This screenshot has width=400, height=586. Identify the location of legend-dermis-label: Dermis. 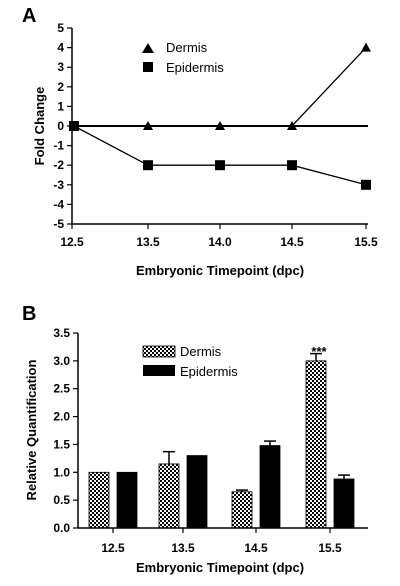
(187, 47).